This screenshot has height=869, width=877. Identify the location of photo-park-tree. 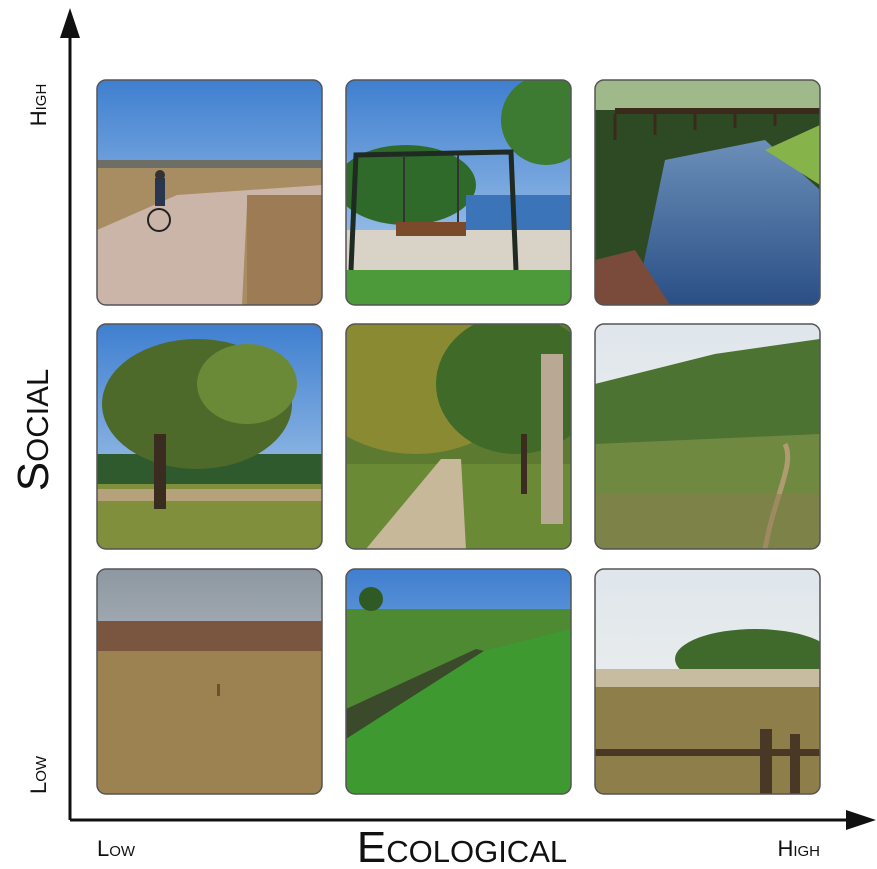
(209, 436).